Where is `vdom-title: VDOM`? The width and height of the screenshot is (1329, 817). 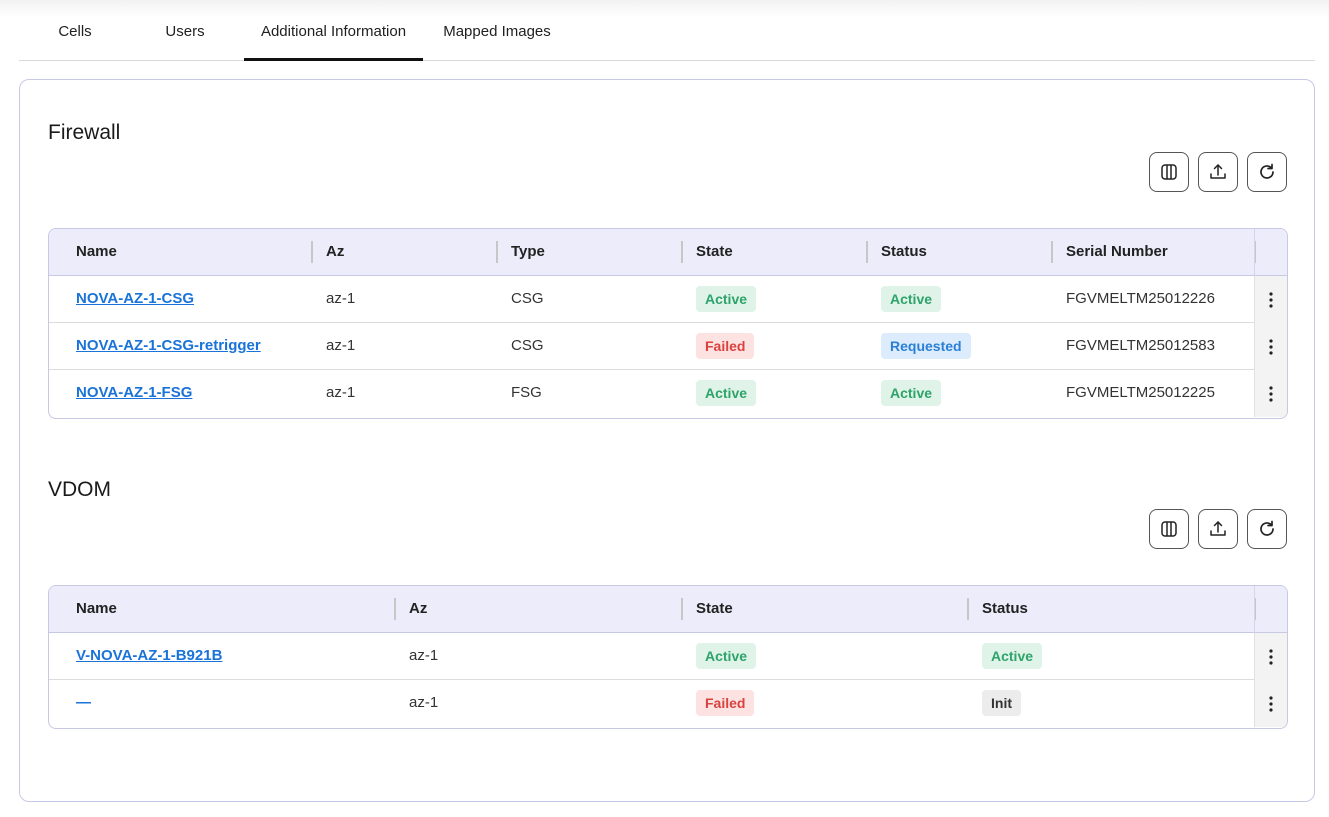 vdom-title: VDOM is located at coordinates (79, 489).